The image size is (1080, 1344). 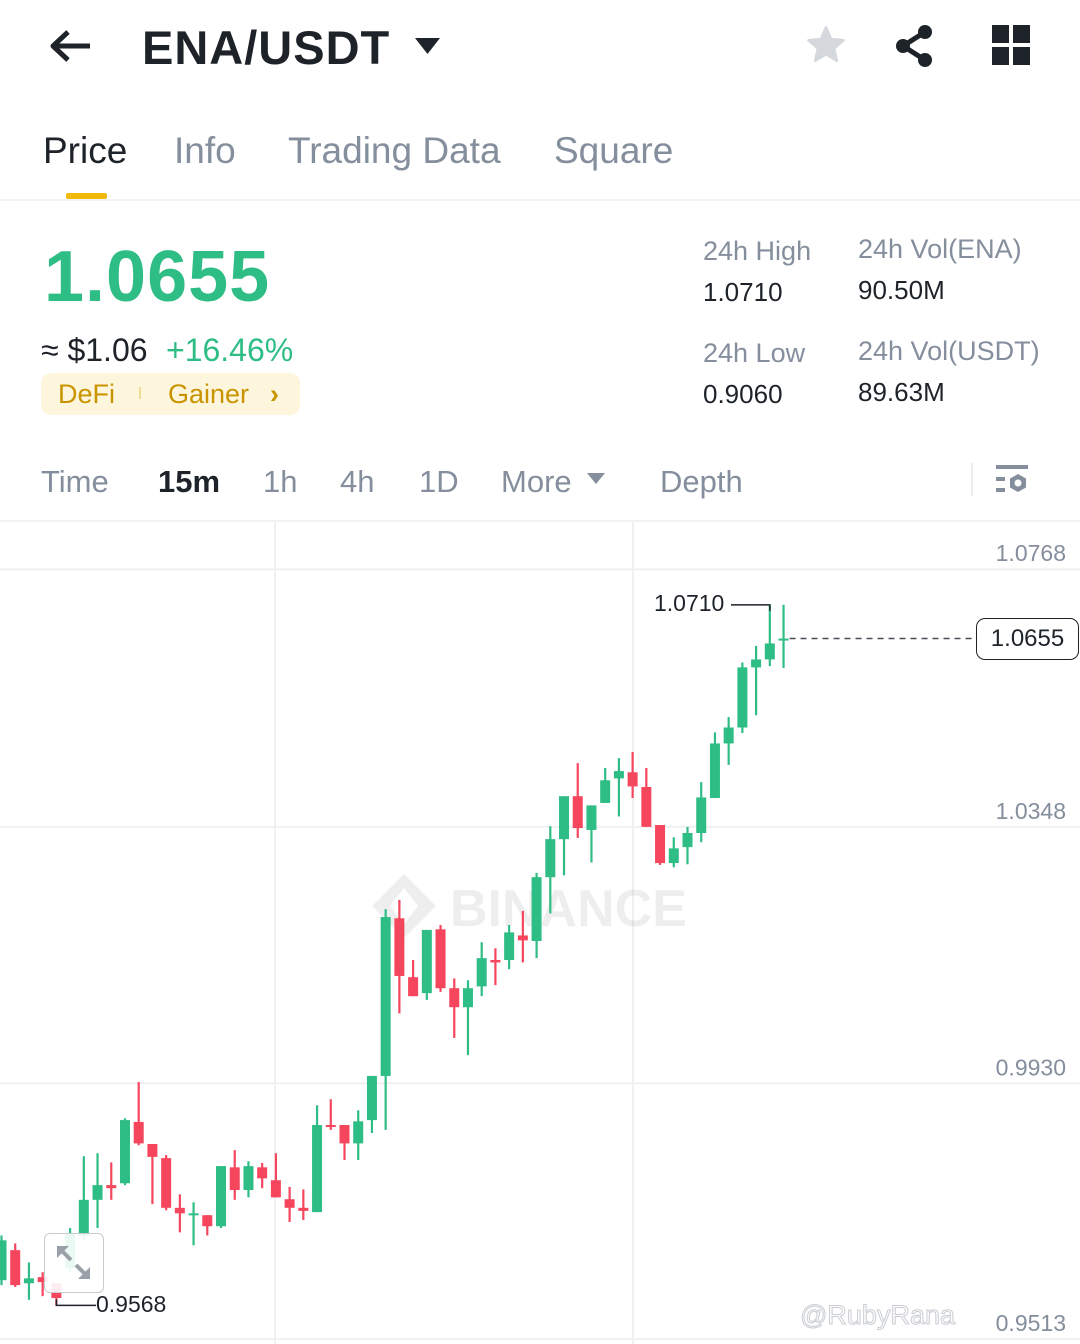 I want to click on low-label: 24h Low, so click(x=754, y=353).